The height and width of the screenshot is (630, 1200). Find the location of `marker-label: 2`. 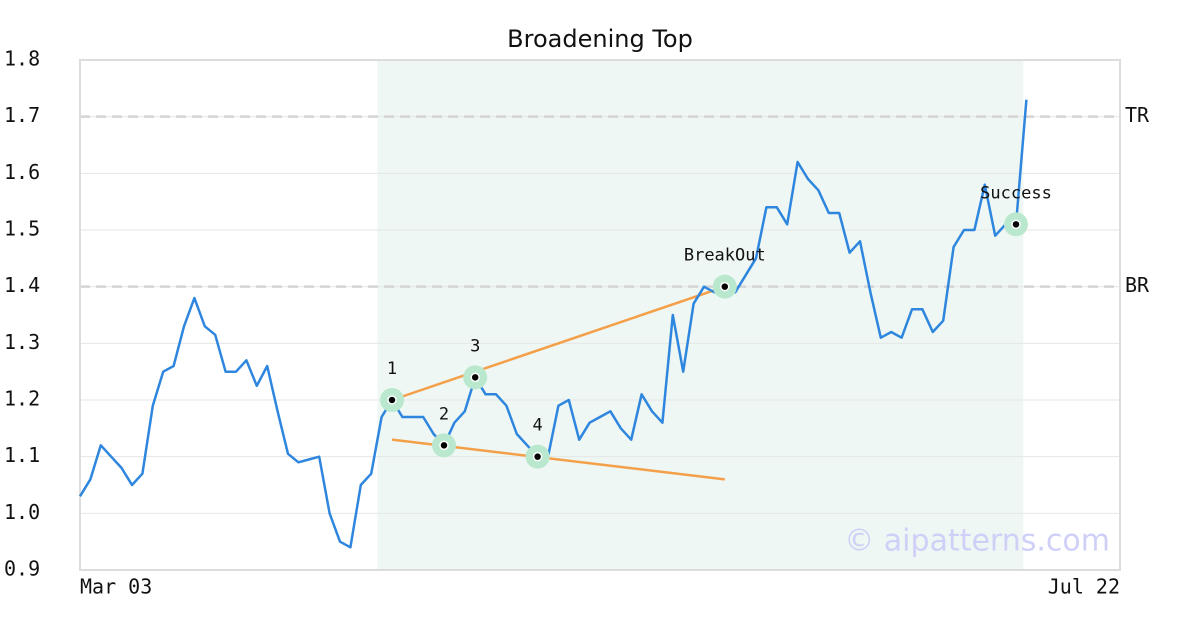

marker-label: 2 is located at coordinates (444, 414).